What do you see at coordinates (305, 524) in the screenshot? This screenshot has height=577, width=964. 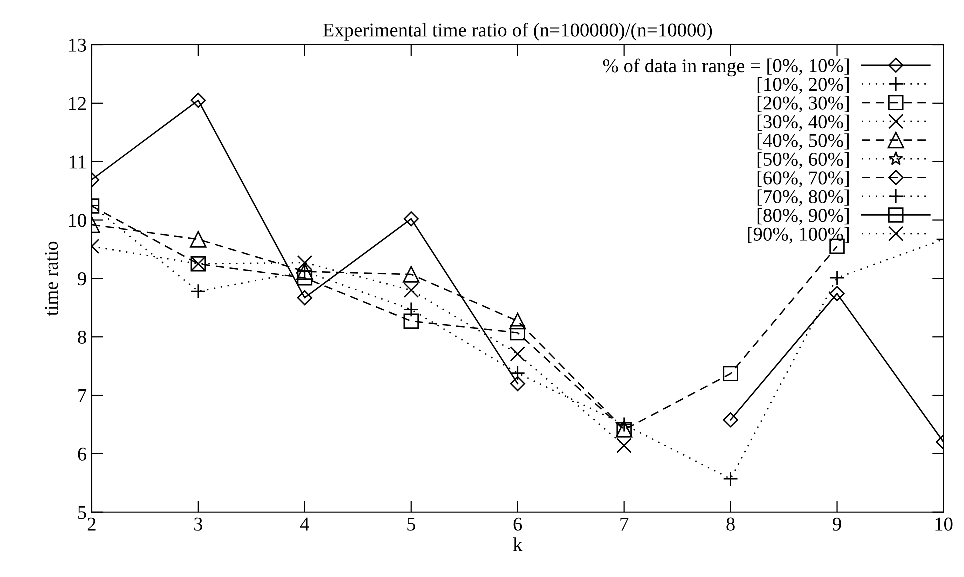 I see `x-tick-label: 4` at bounding box center [305, 524].